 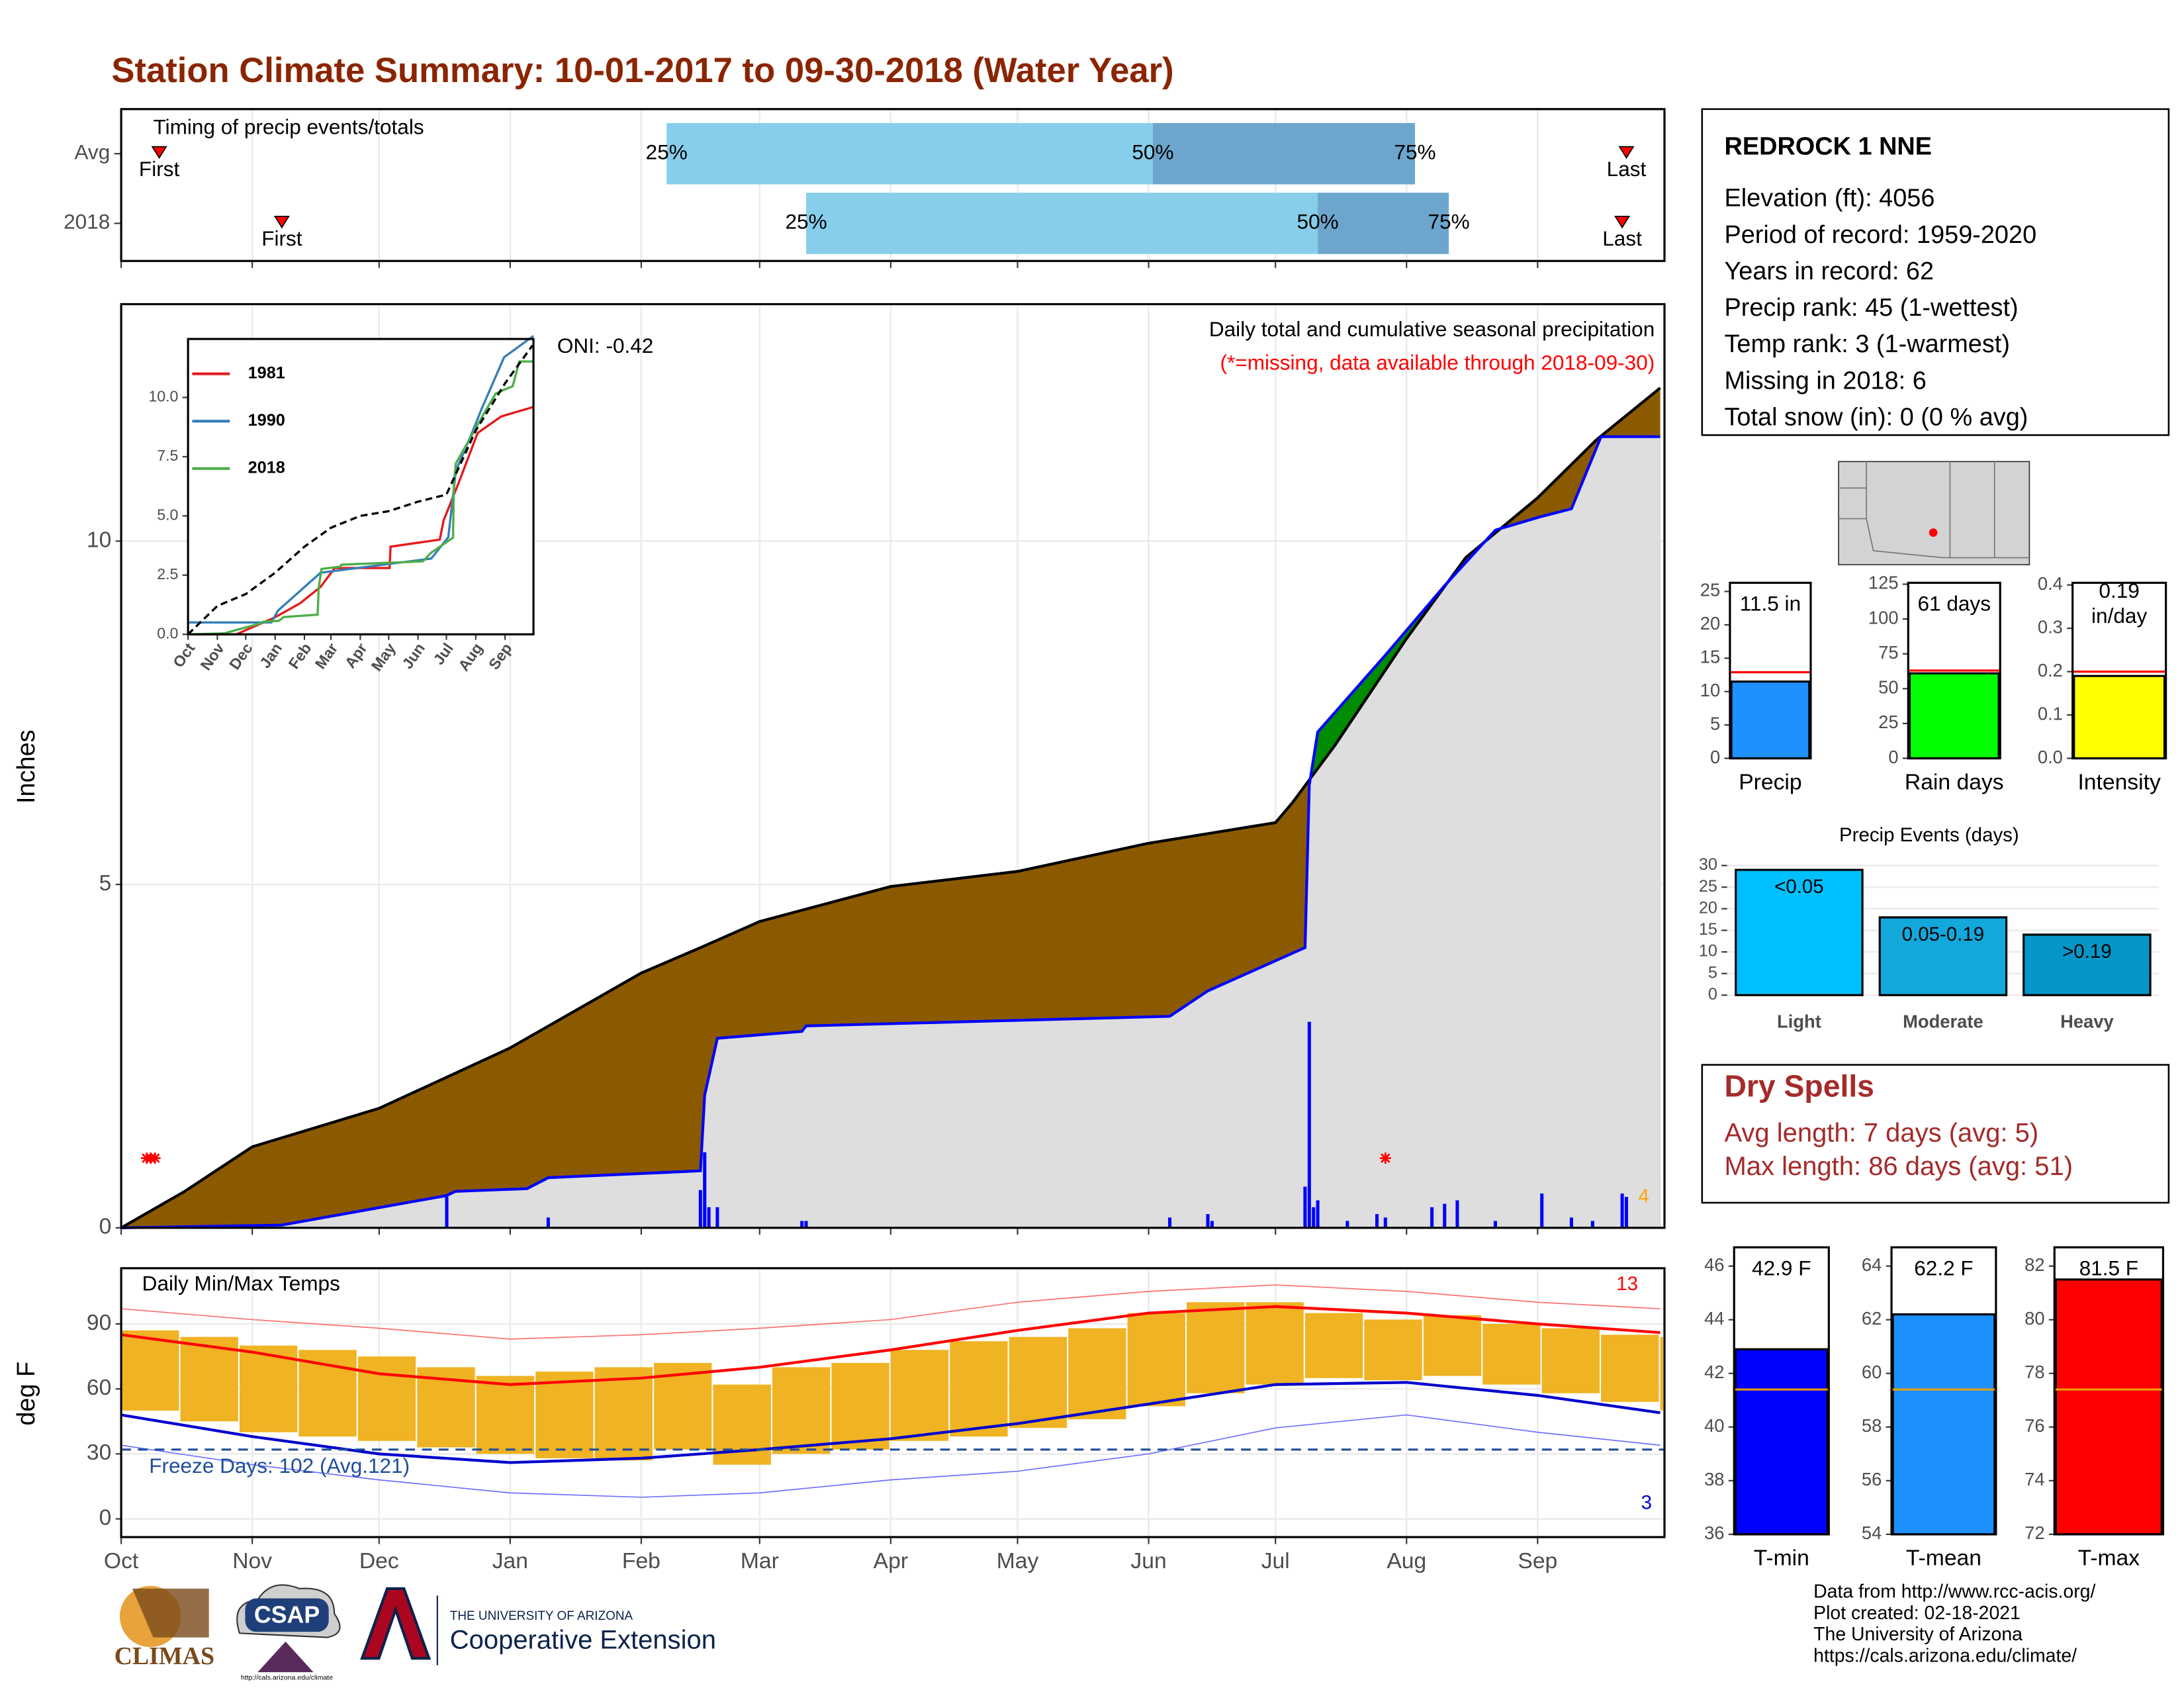 What do you see at coordinates (26, 766) in the screenshot?
I see `y-axis-label: Inches` at bounding box center [26, 766].